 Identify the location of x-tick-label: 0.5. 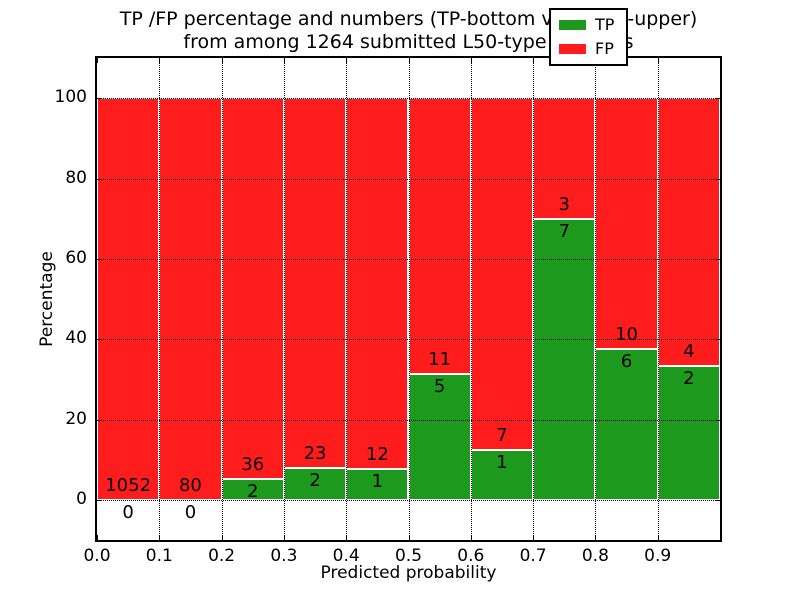
(408, 556).